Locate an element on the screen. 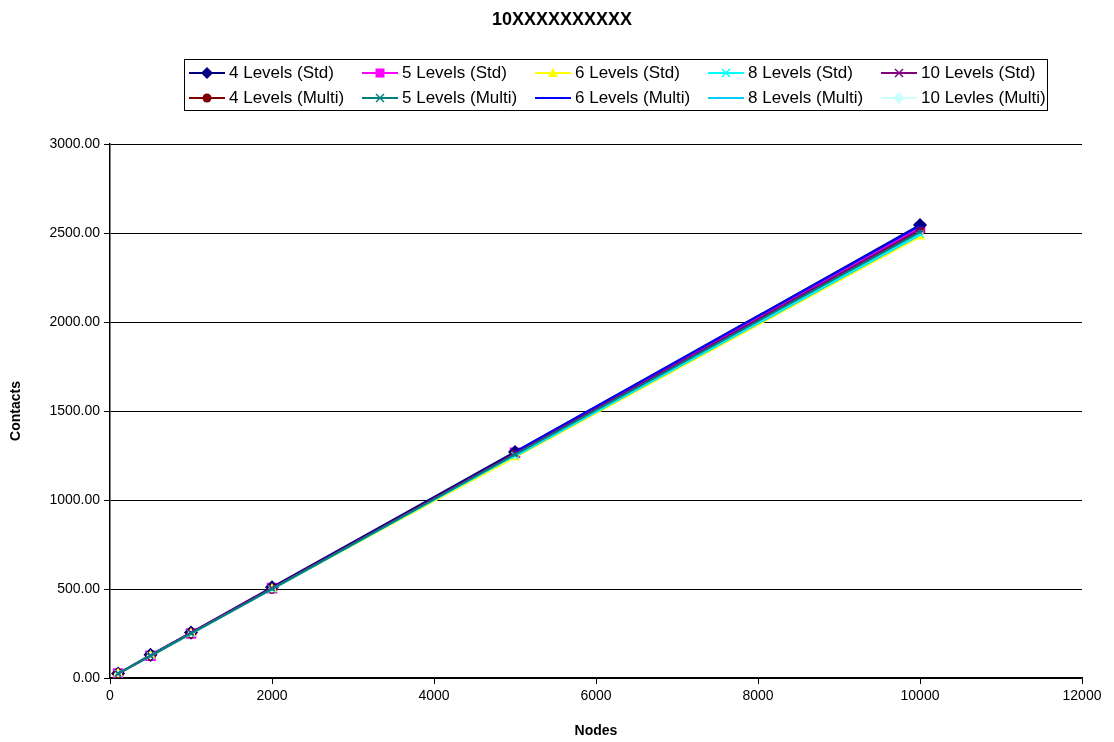 This screenshot has height=742, width=1114. x-tick-label: 10000 is located at coordinates (920, 695).